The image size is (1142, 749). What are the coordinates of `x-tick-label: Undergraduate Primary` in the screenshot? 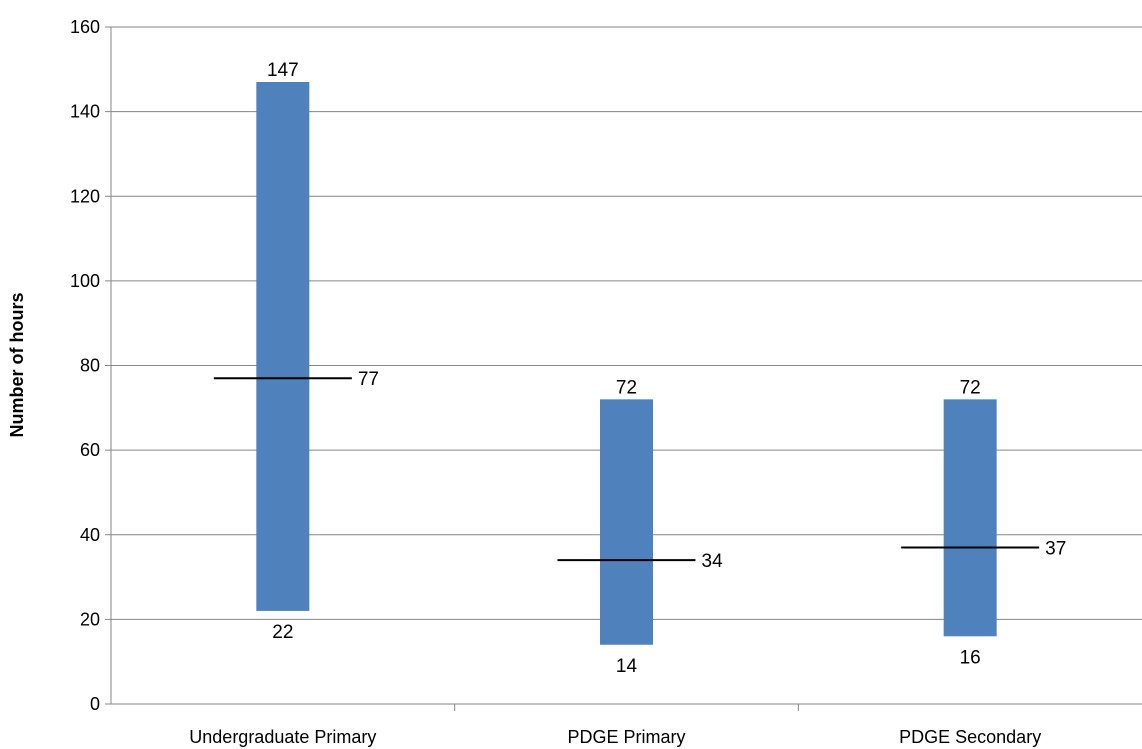 It's located at (282, 737).